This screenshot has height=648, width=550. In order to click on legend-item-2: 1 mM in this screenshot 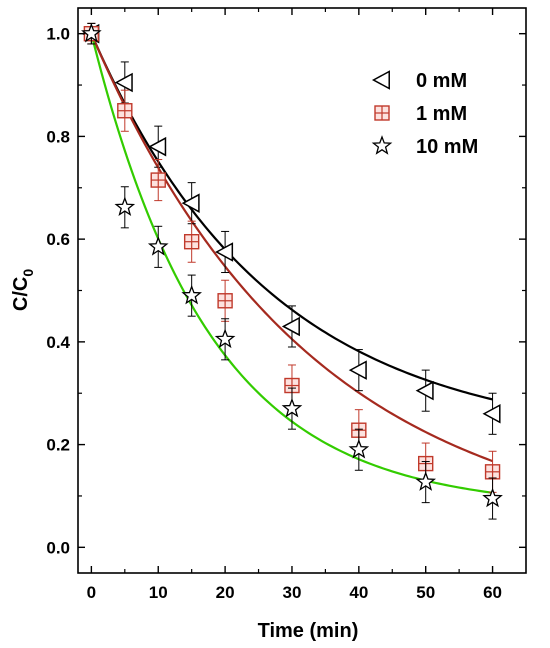, I will do `click(420, 114)`.